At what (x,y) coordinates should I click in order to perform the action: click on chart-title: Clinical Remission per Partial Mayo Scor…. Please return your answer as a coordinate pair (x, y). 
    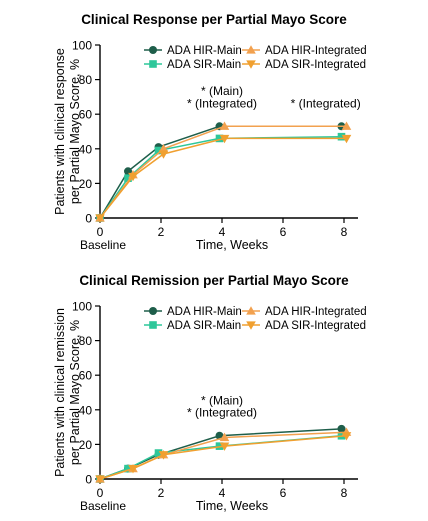
    Looking at the image, I should click on (214, 280).